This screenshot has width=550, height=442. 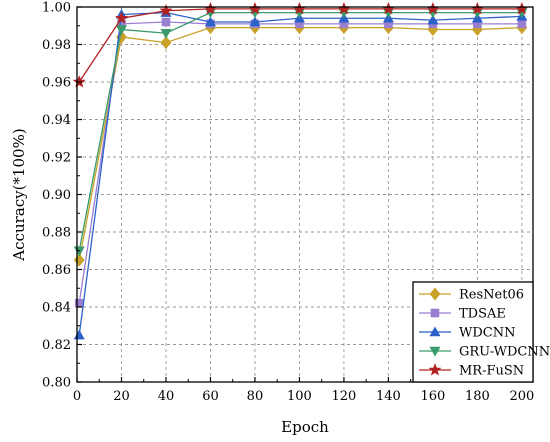 I want to click on x-tick-label: 40, so click(x=166, y=396).